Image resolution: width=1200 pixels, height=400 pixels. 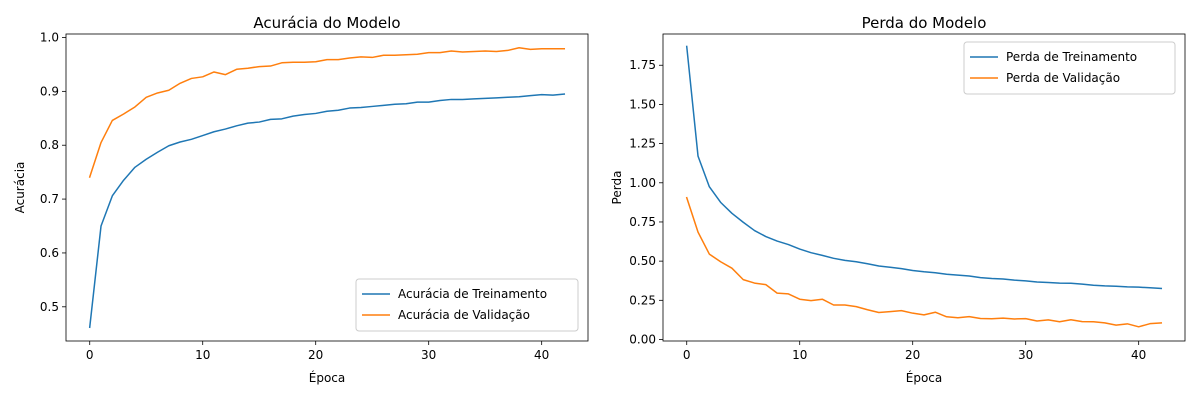 I want to click on legend: Perda de Treinamento Perda de Validação, so click(x=1069, y=68).